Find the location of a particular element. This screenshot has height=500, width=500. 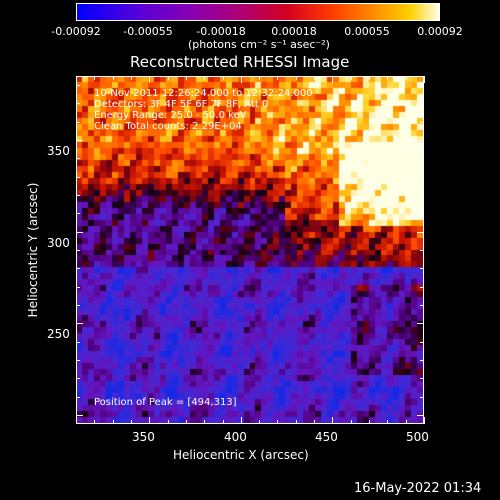

energy-range-text: Energy Range: 25.0 - 50.0 keV is located at coordinates (170, 115).